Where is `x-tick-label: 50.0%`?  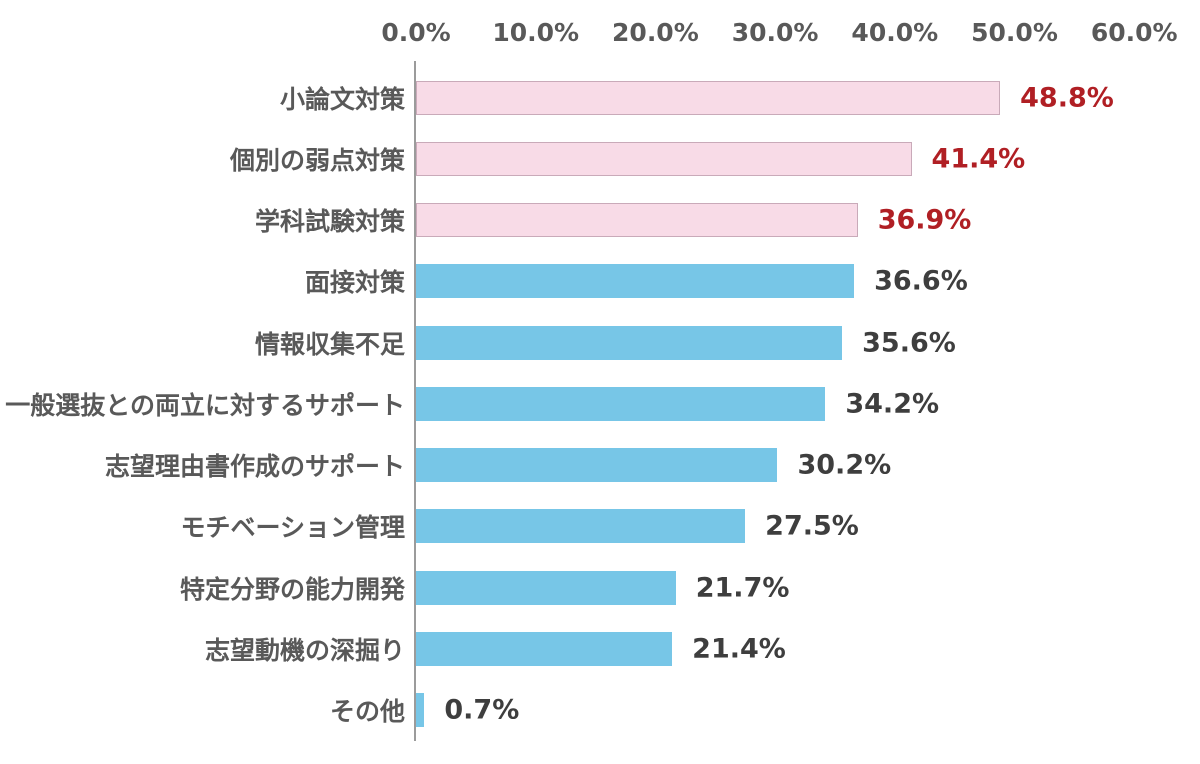
x-tick-label: 50.0% is located at coordinates (1014, 32).